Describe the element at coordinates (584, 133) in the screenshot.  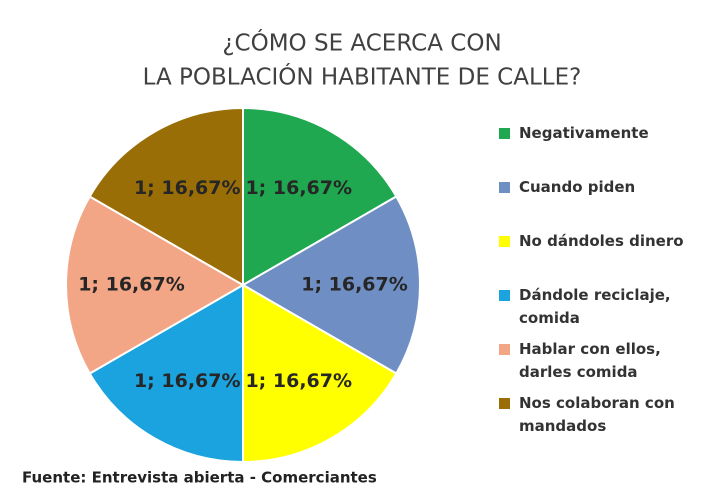
I see `legend-label: Negativamente` at that location.